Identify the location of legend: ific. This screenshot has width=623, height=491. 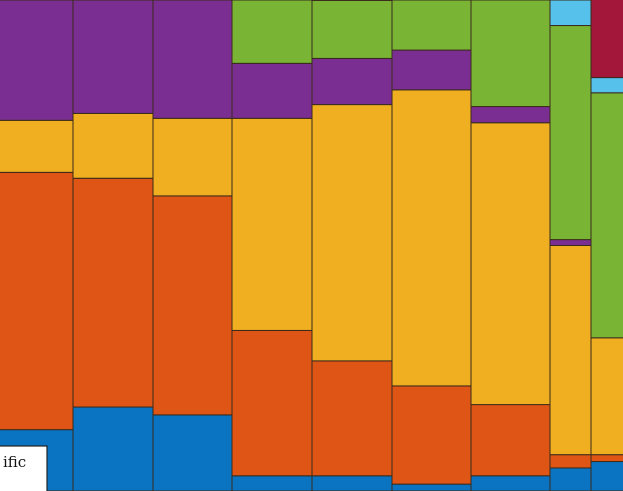
(24, 468).